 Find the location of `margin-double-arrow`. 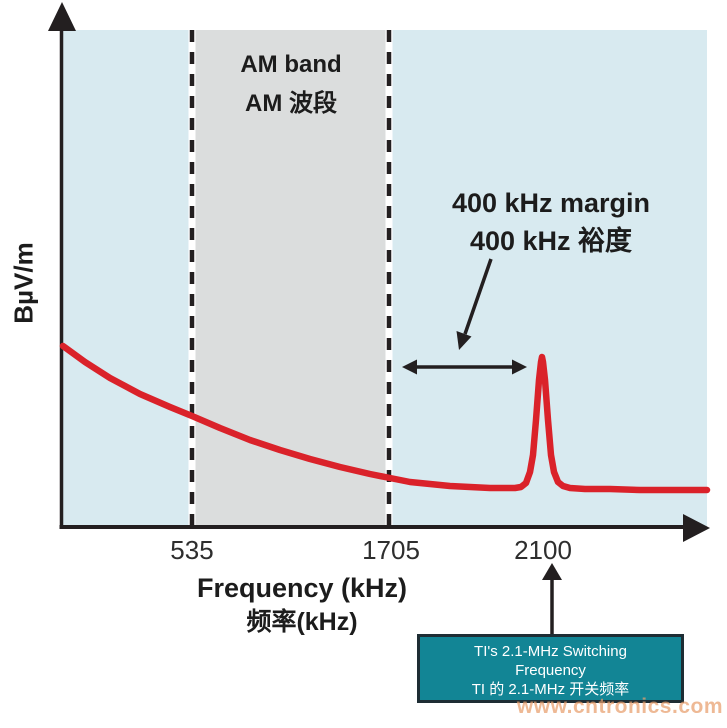

margin-double-arrow is located at coordinates (464, 367).